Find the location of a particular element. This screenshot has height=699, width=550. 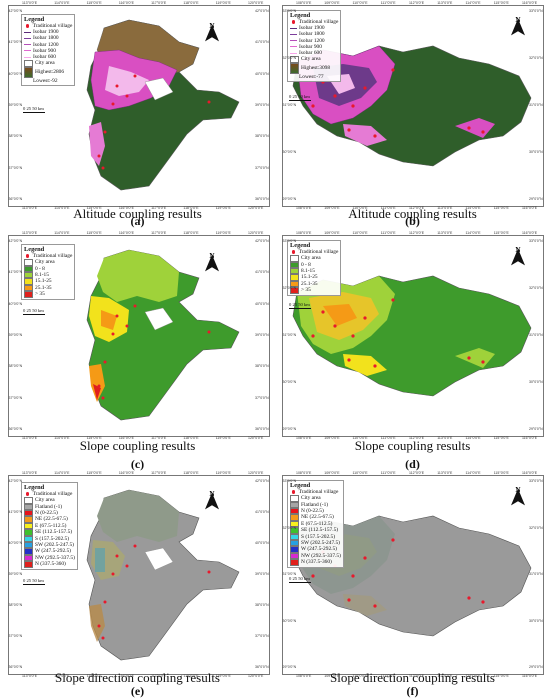

latitude-tick-label: 37°0'0"N is located at coordinates (15, 167).